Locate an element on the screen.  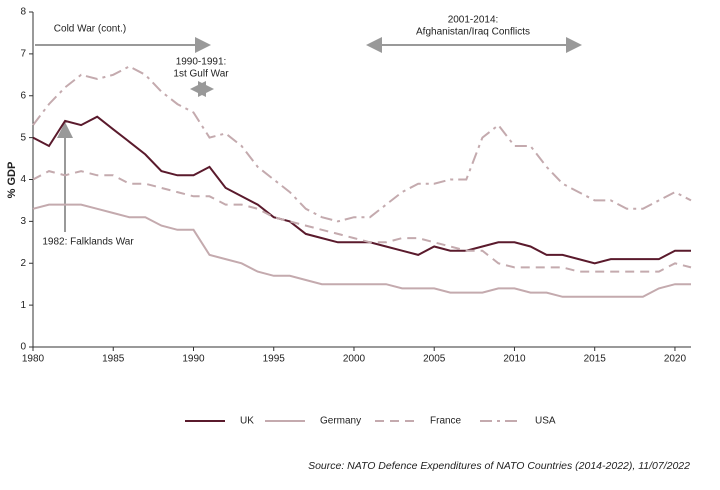
x-tick-label: 1985 is located at coordinates (113, 359).